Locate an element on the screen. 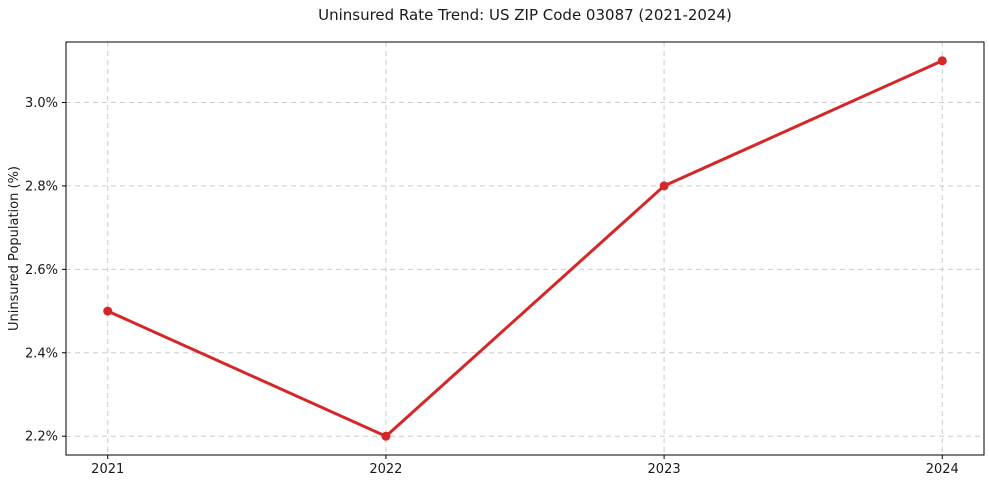 This screenshot has height=490, width=989. x-tick-label: 2024 is located at coordinates (942, 469).